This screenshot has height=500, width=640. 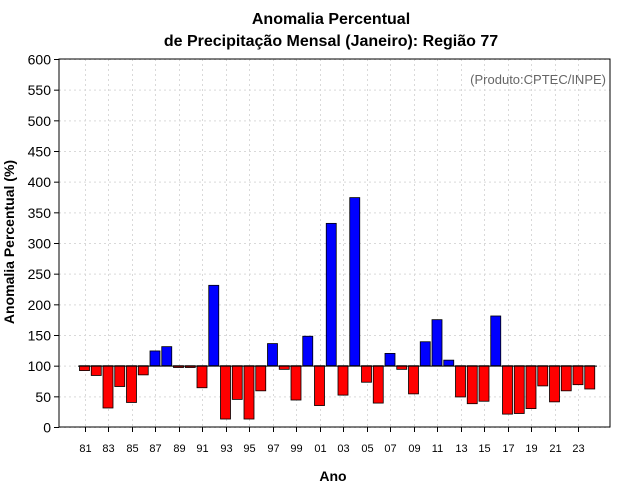 What do you see at coordinates (40, 336) in the screenshot?
I see `y-tick-label: 150` at bounding box center [40, 336].